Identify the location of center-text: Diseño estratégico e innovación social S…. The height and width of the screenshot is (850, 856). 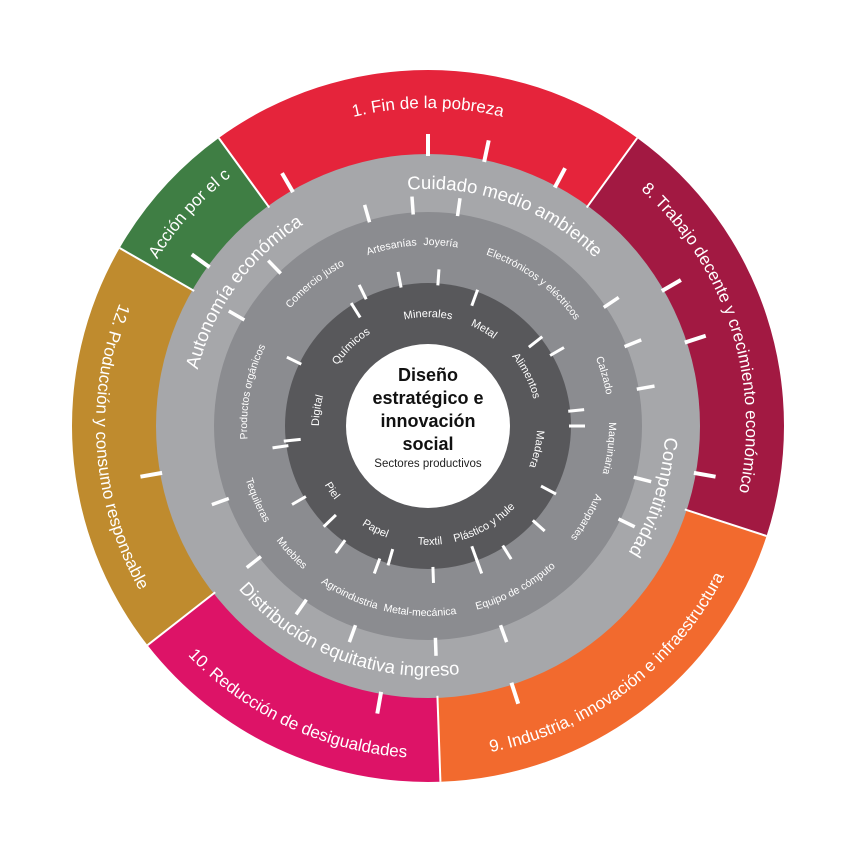
(427, 417).